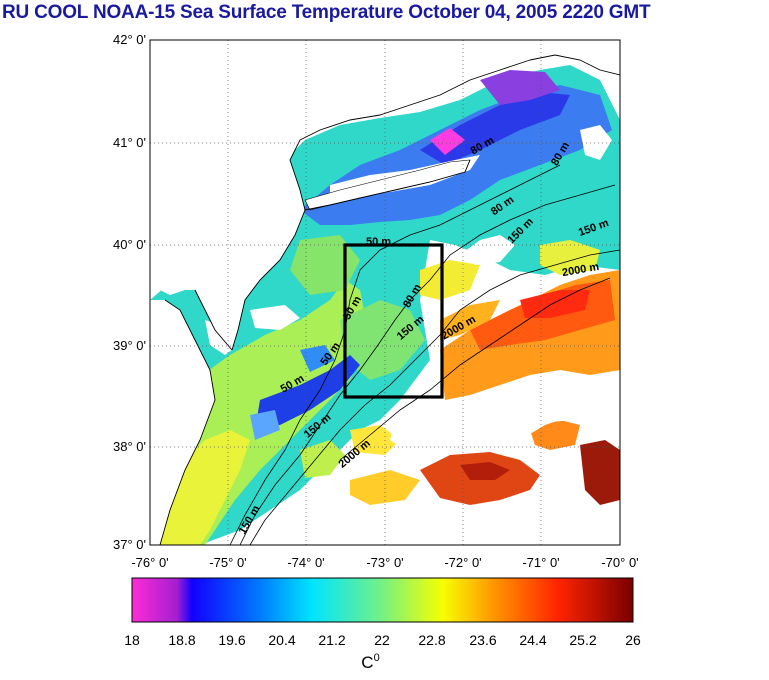 The image size is (769, 680). What do you see at coordinates (129, 39) in the screenshot?
I see `lat-label: 42° 0'` at bounding box center [129, 39].